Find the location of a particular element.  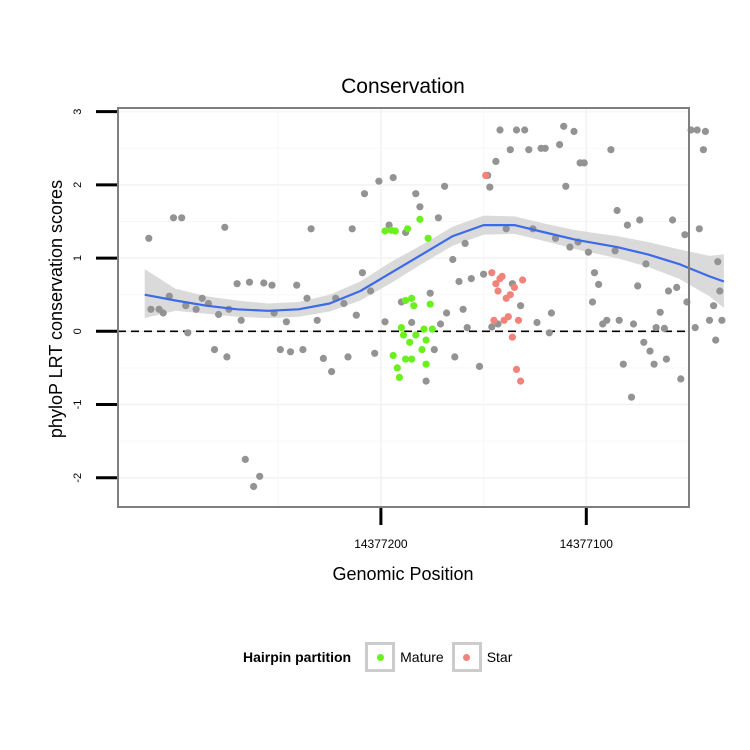

legend-title: Hairpin partition is located at coordinates (297, 657).